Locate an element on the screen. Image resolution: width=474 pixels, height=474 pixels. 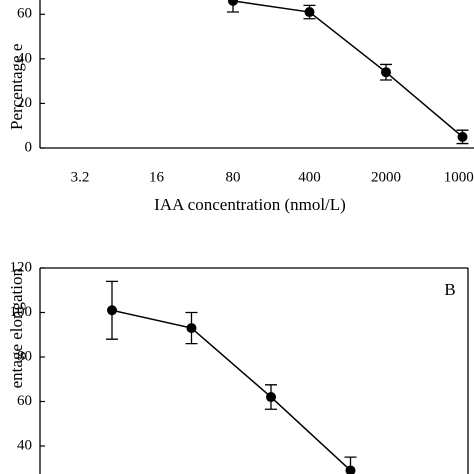
x-axis-label: IAA concentration (nmol/L) is located at coordinates (250, 204).